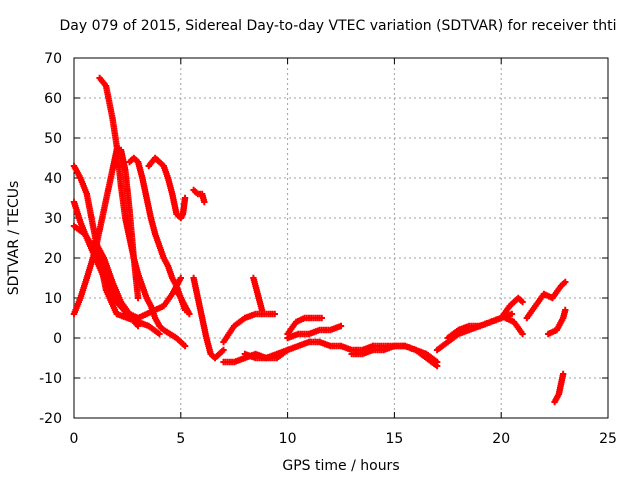 The height and width of the screenshot is (480, 640). What do you see at coordinates (565, 310) in the screenshot?
I see `arc-24-point` at bounding box center [565, 310].